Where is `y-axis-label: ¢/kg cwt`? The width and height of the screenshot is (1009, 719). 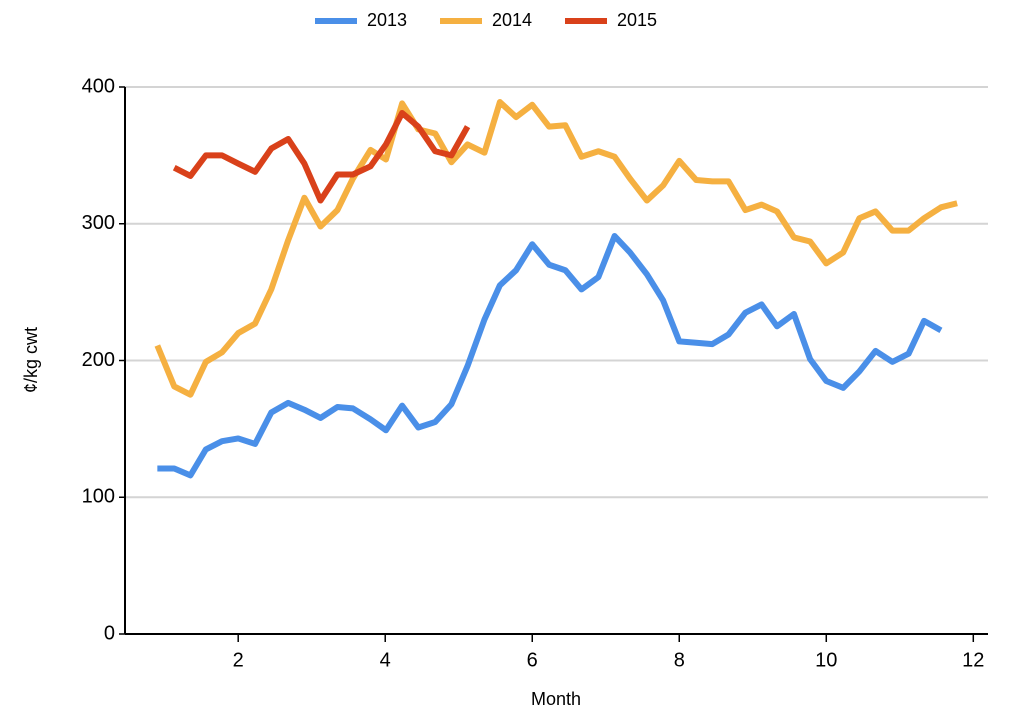 y-axis-label: ¢/kg cwt is located at coordinates (31, 360).